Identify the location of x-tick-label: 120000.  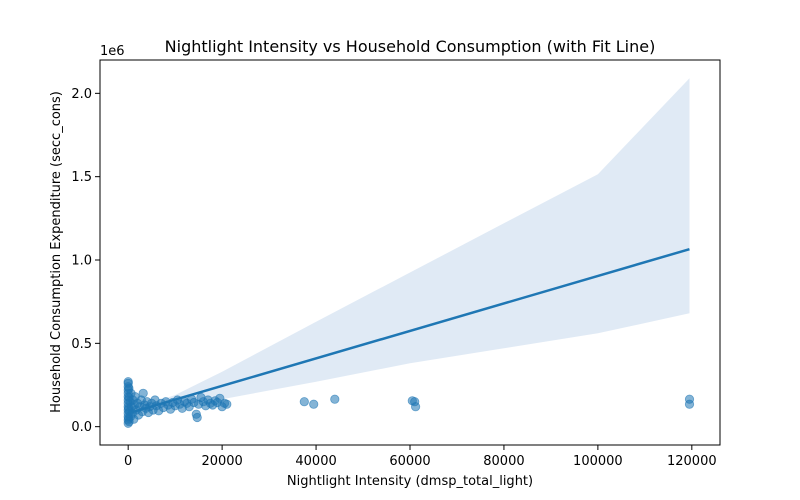
(692, 461).